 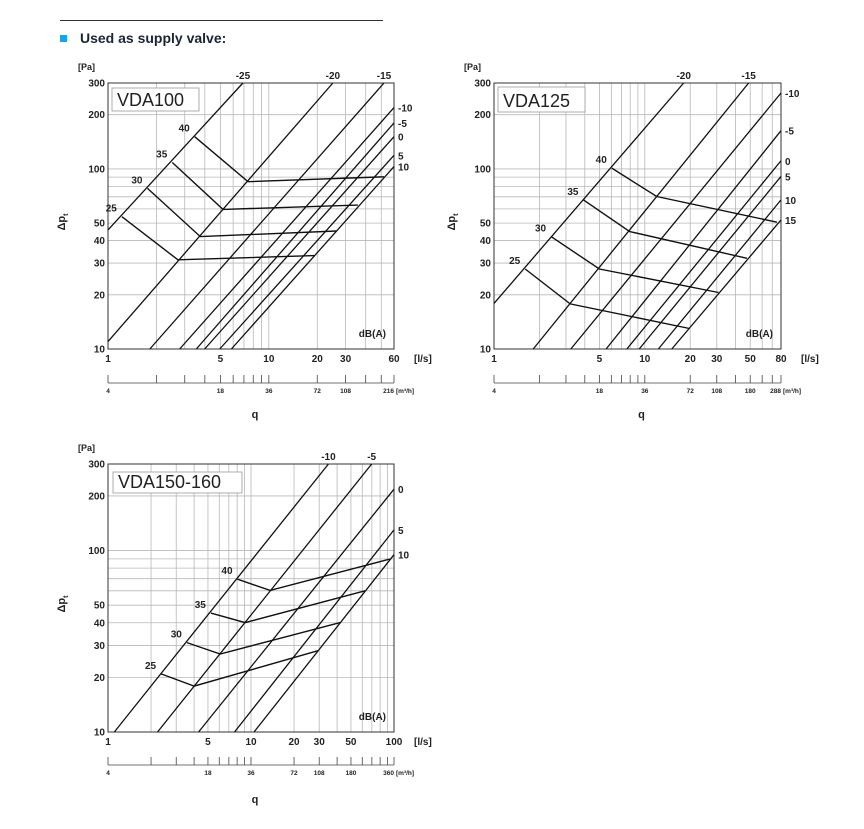 I want to click on sound-level-label: -10, so click(x=328, y=457).